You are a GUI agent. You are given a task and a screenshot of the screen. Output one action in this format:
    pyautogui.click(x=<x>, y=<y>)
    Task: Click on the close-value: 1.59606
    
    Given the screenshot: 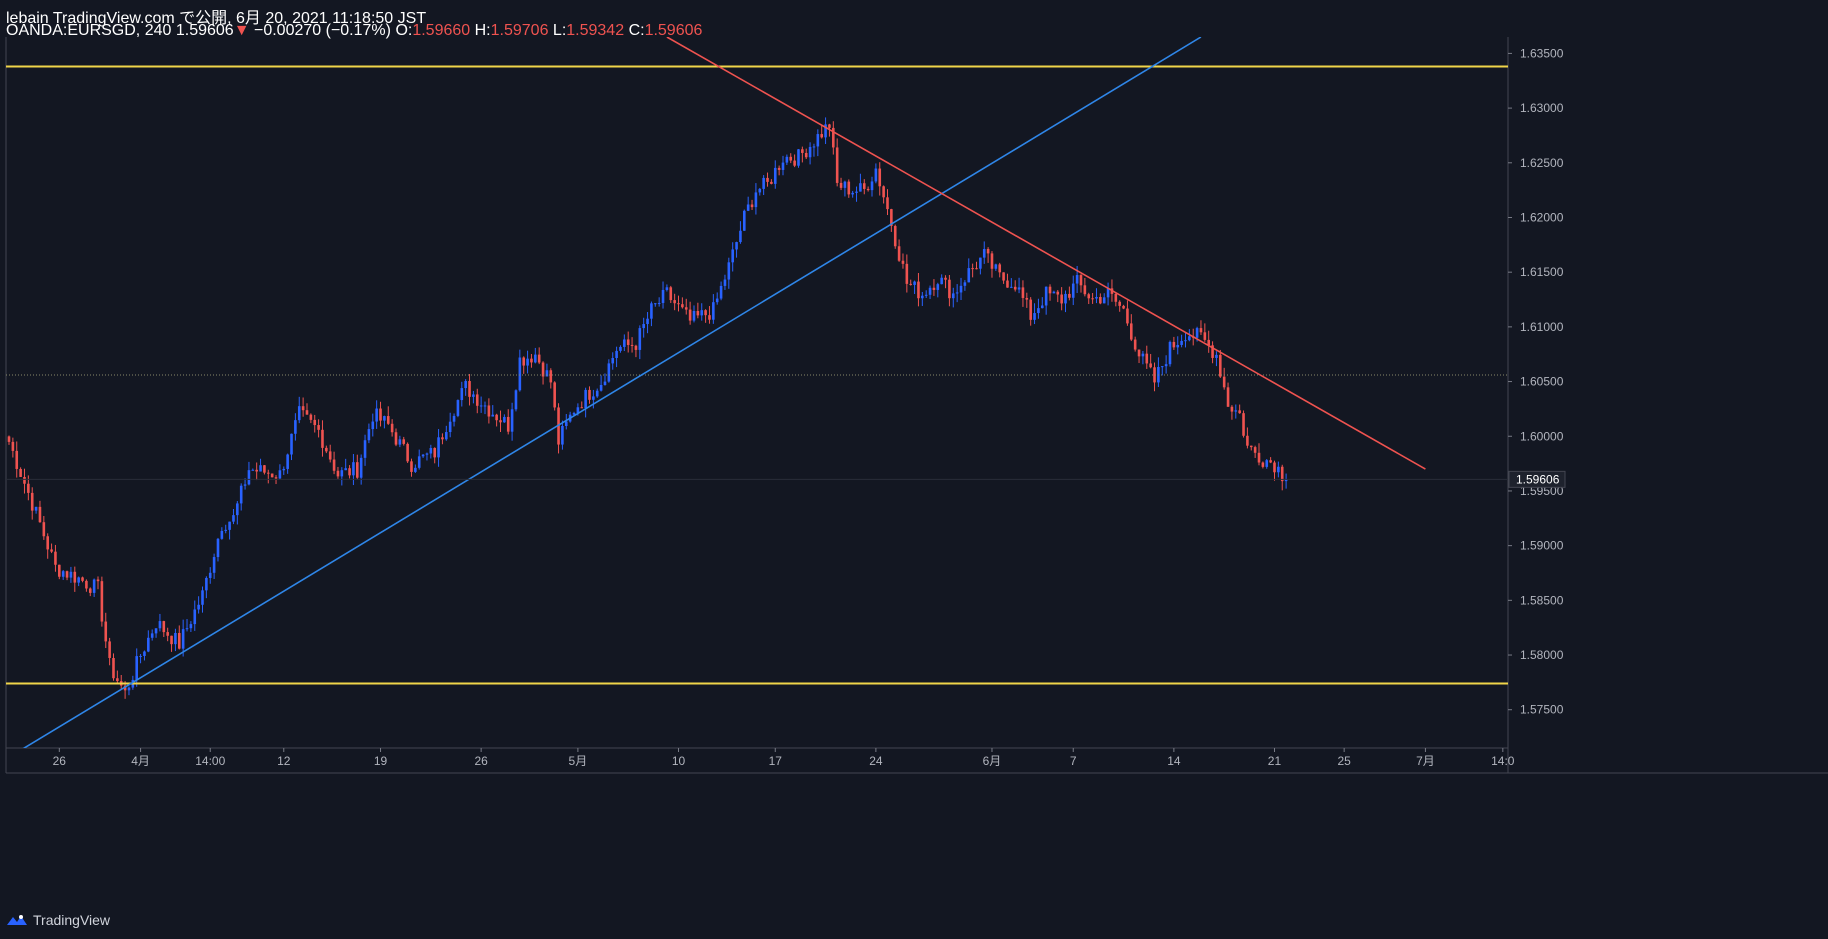 What is the action you would take?
    pyautogui.click(x=673, y=30)
    